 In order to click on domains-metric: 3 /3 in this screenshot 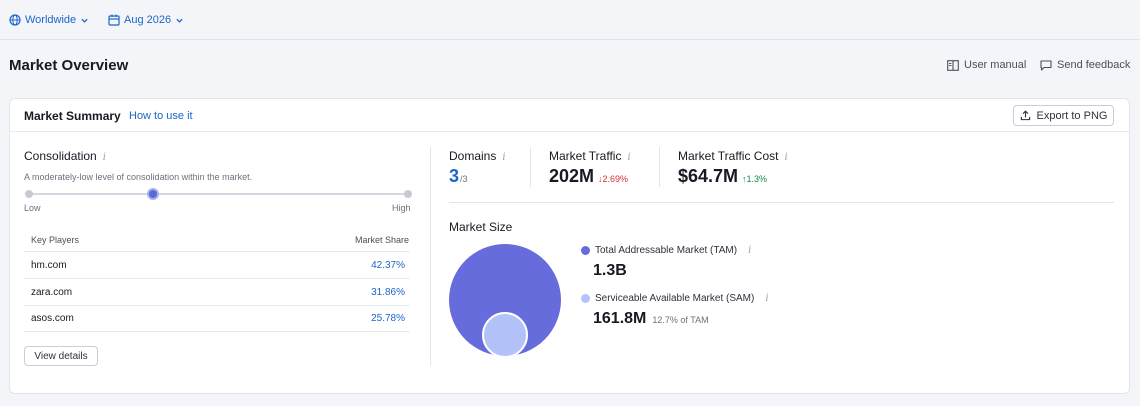, I will do `click(458, 176)`.